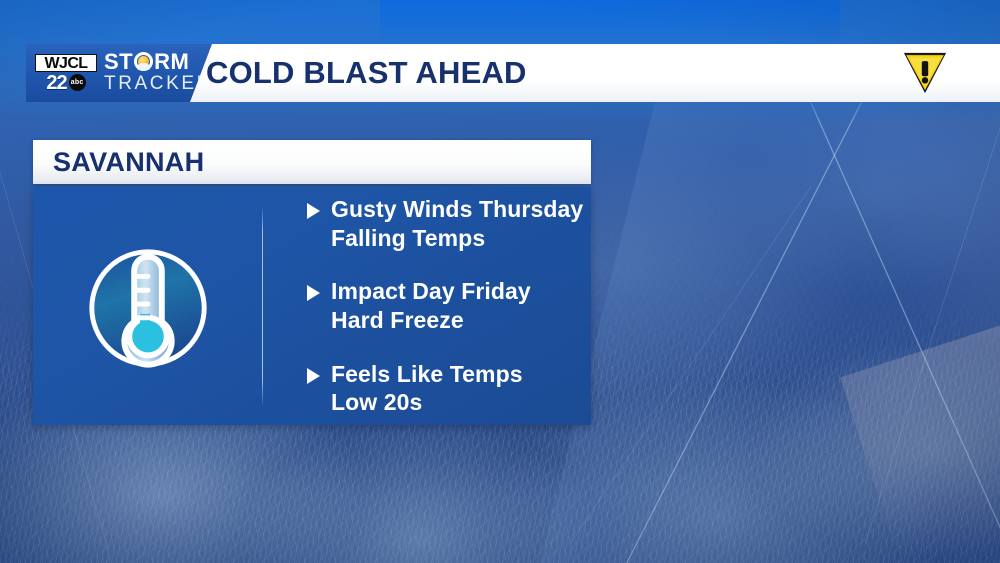 This screenshot has width=1000, height=563. I want to click on bullet-line-1: Gusty Winds Thursday, so click(457, 209).